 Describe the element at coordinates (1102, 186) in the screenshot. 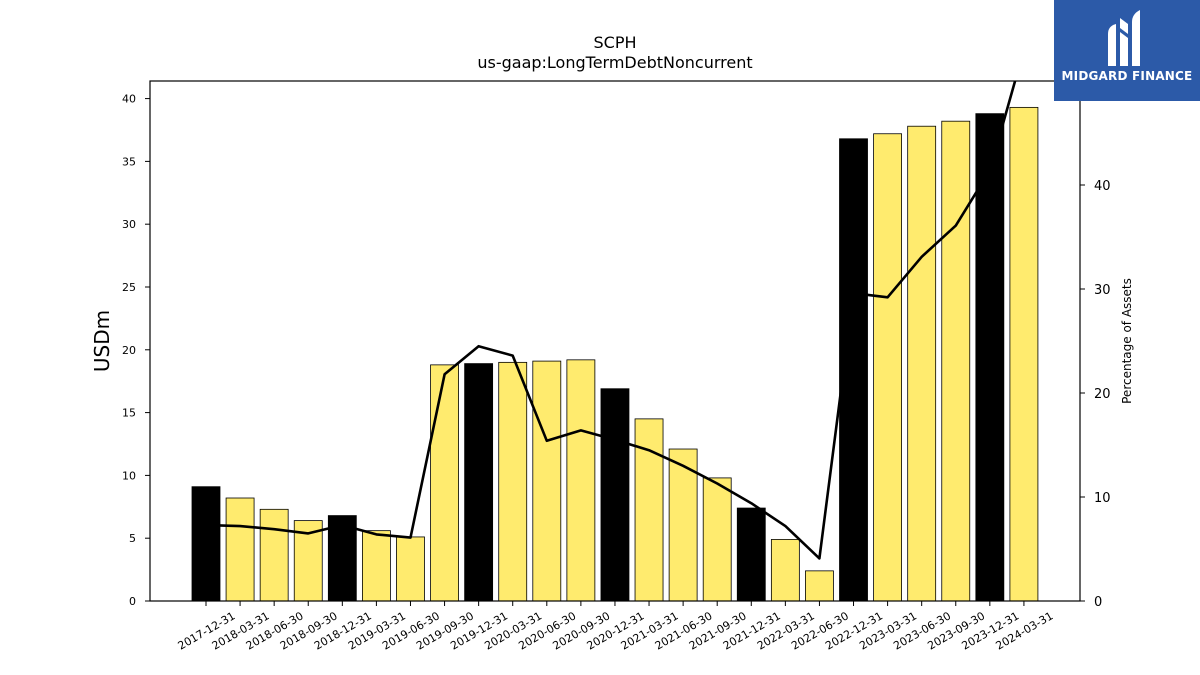

I see `y2-tick-label: 40` at that location.